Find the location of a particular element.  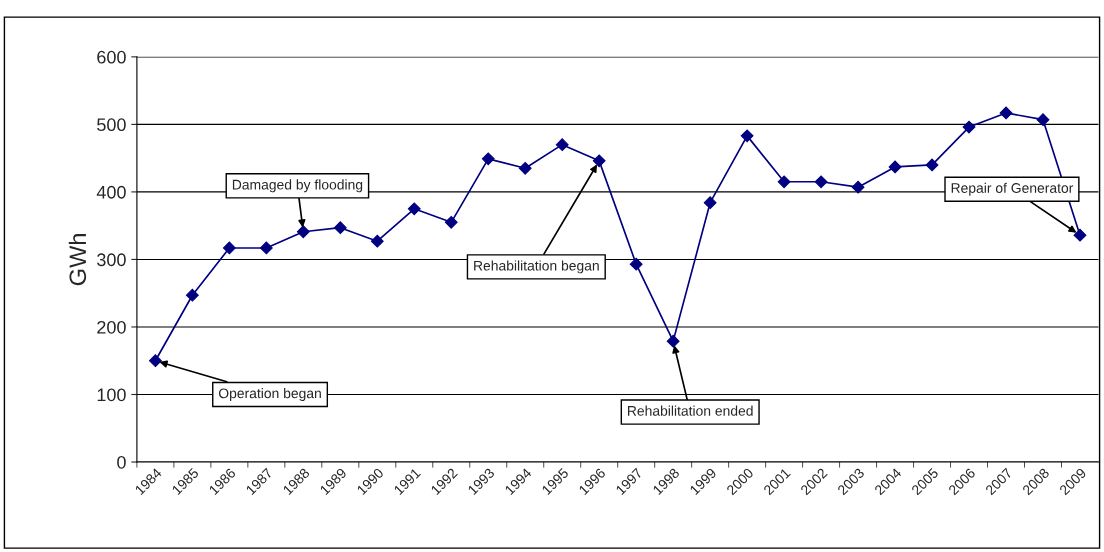

annotation: Rehabilitation ended is located at coordinates (690, 410).